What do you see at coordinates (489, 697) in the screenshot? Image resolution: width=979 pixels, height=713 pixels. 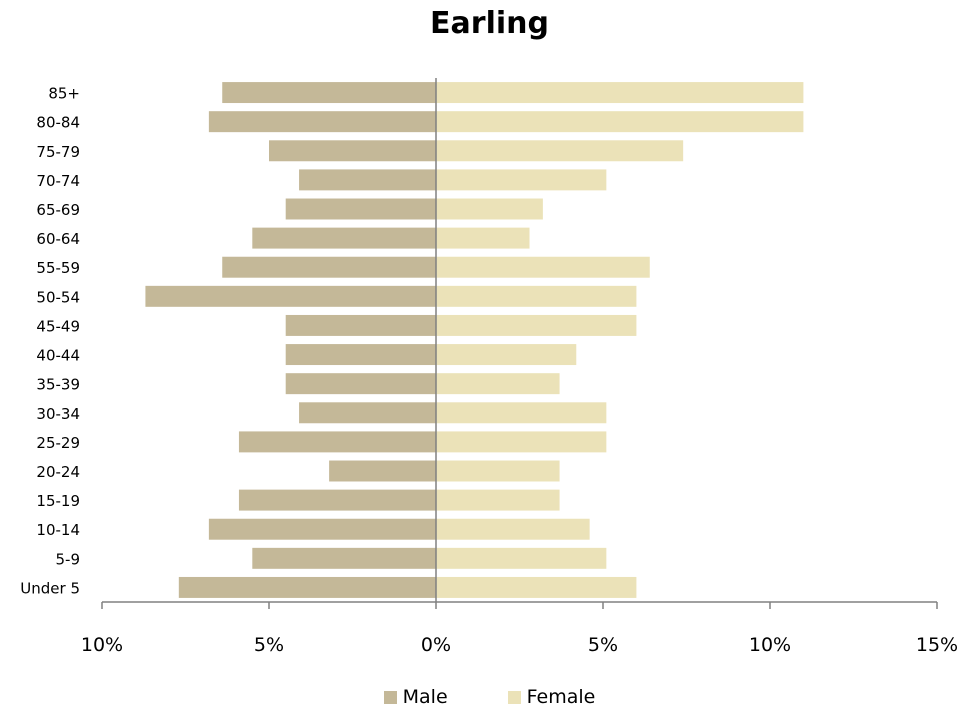 I see `chart-legend: Male Female` at bounding box center [489, 697].